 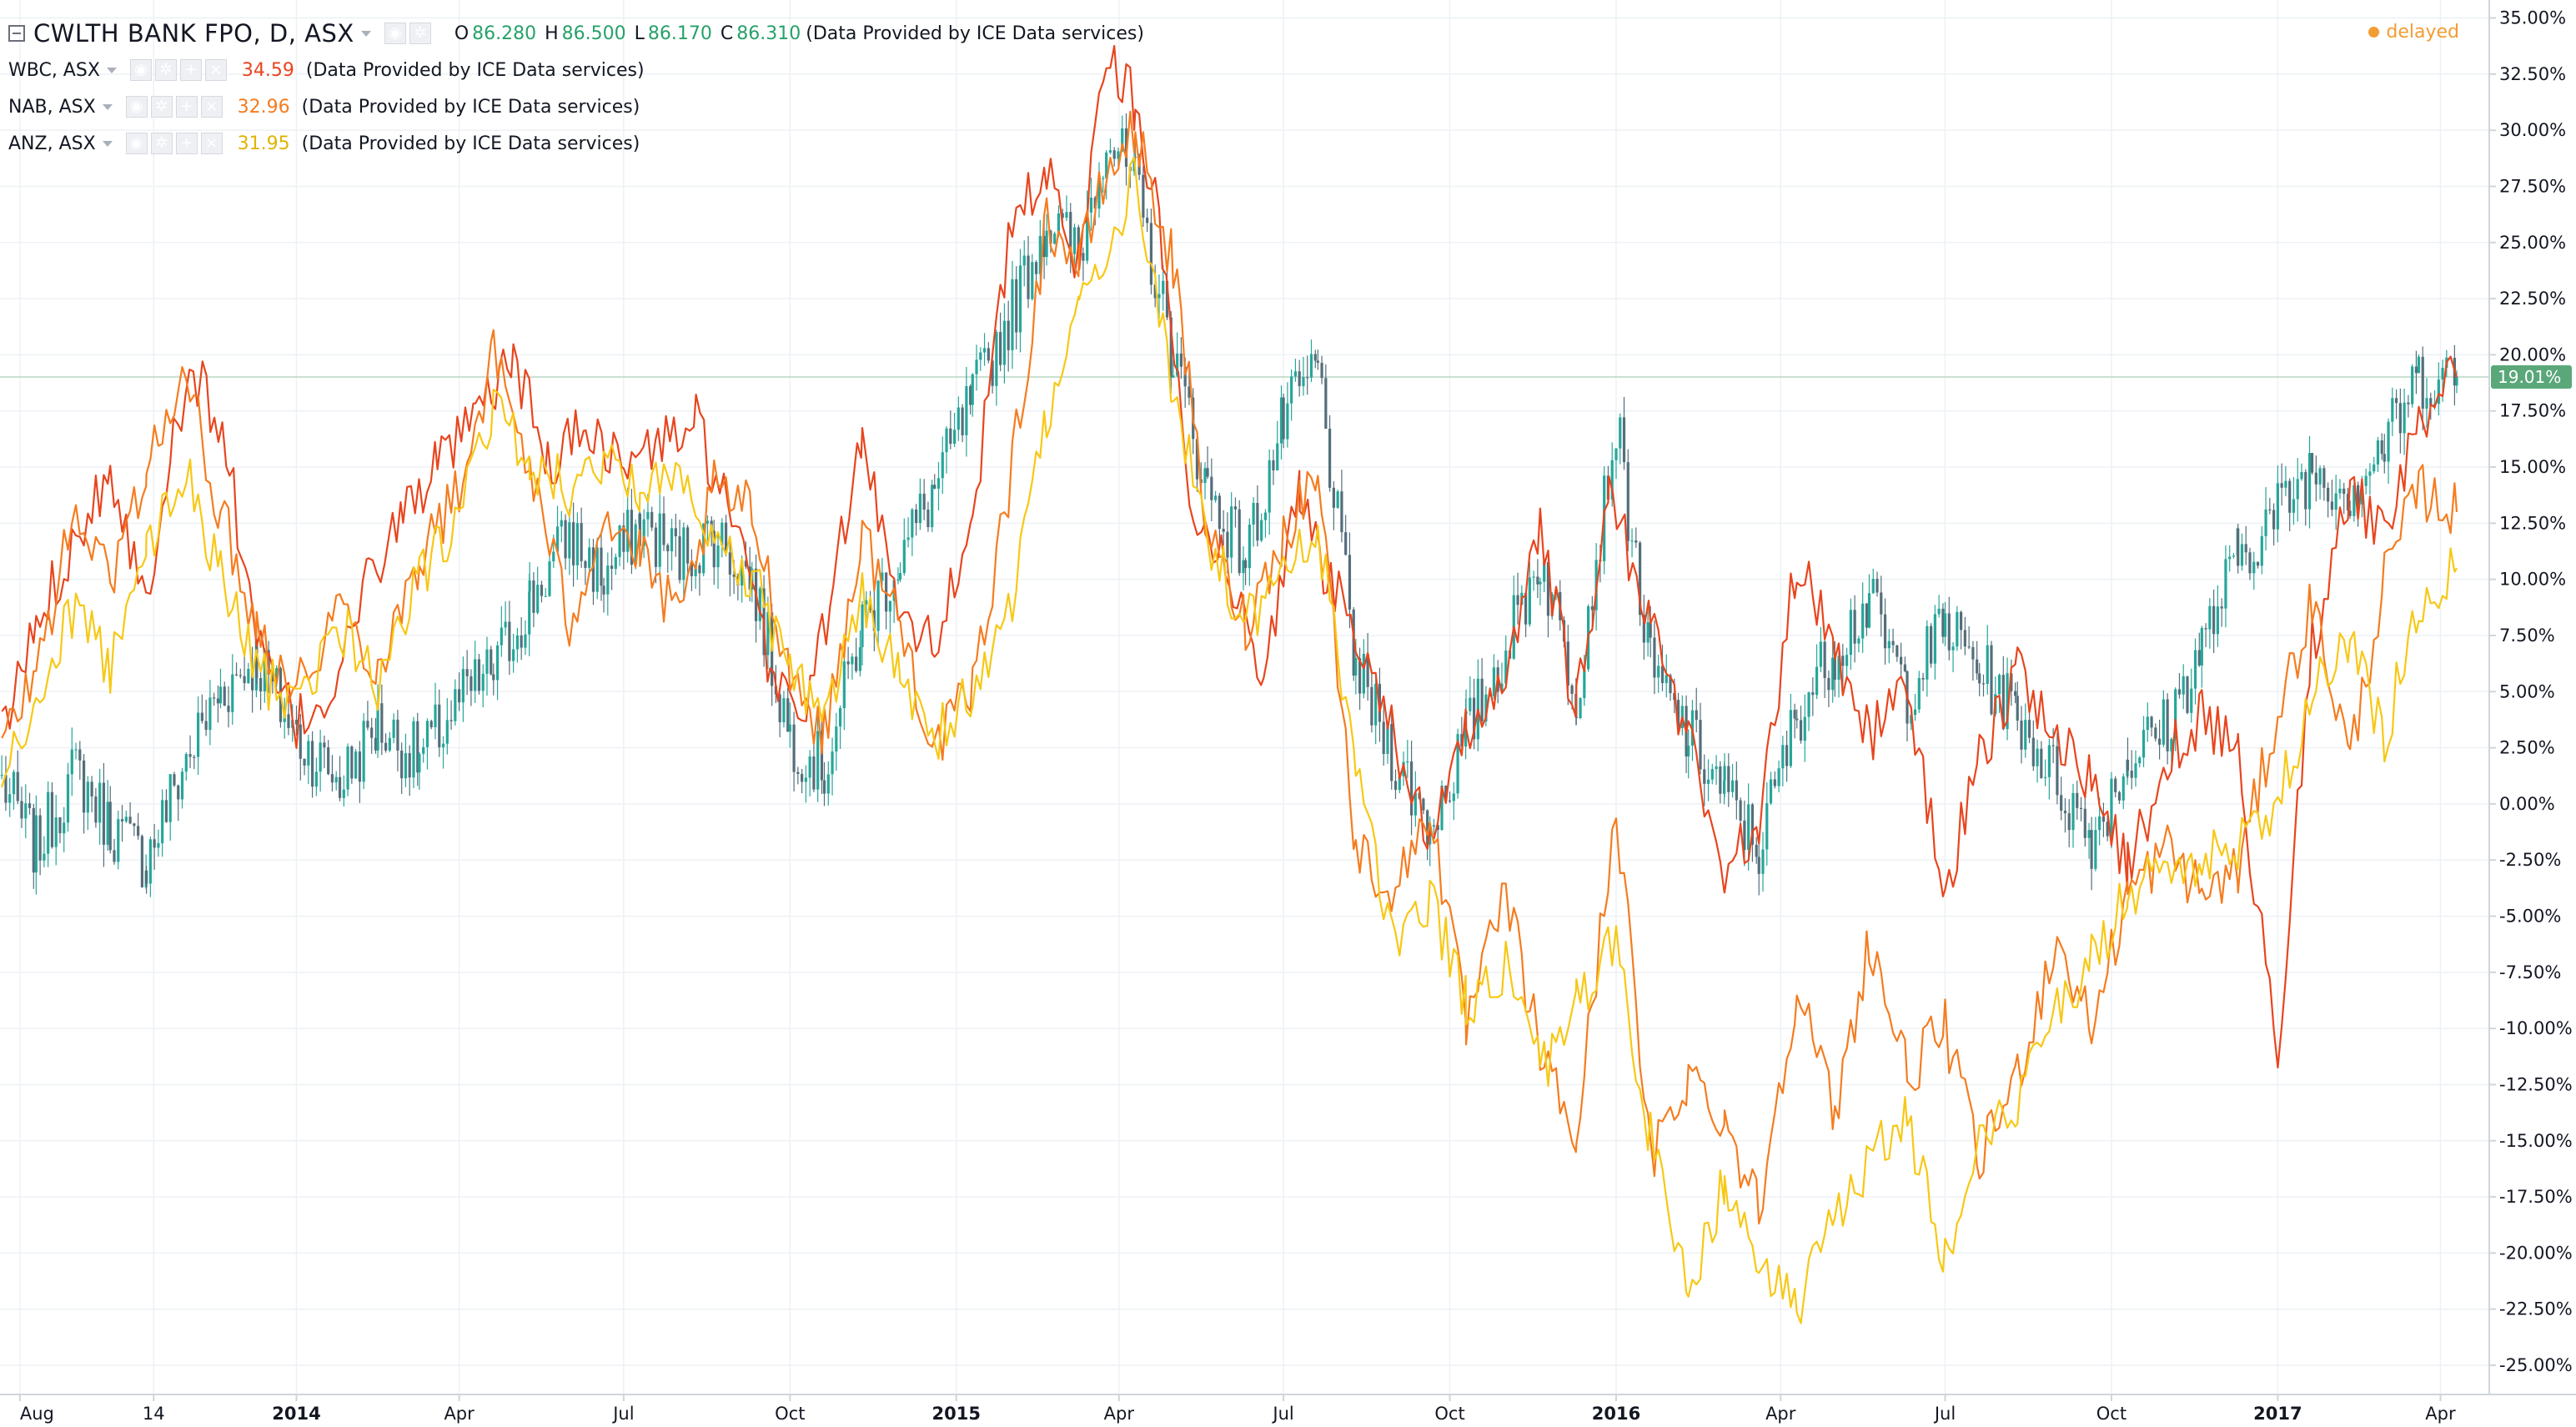 I want to click on compare-symbol: ANZ, ASX, so click(x=52, y=143).